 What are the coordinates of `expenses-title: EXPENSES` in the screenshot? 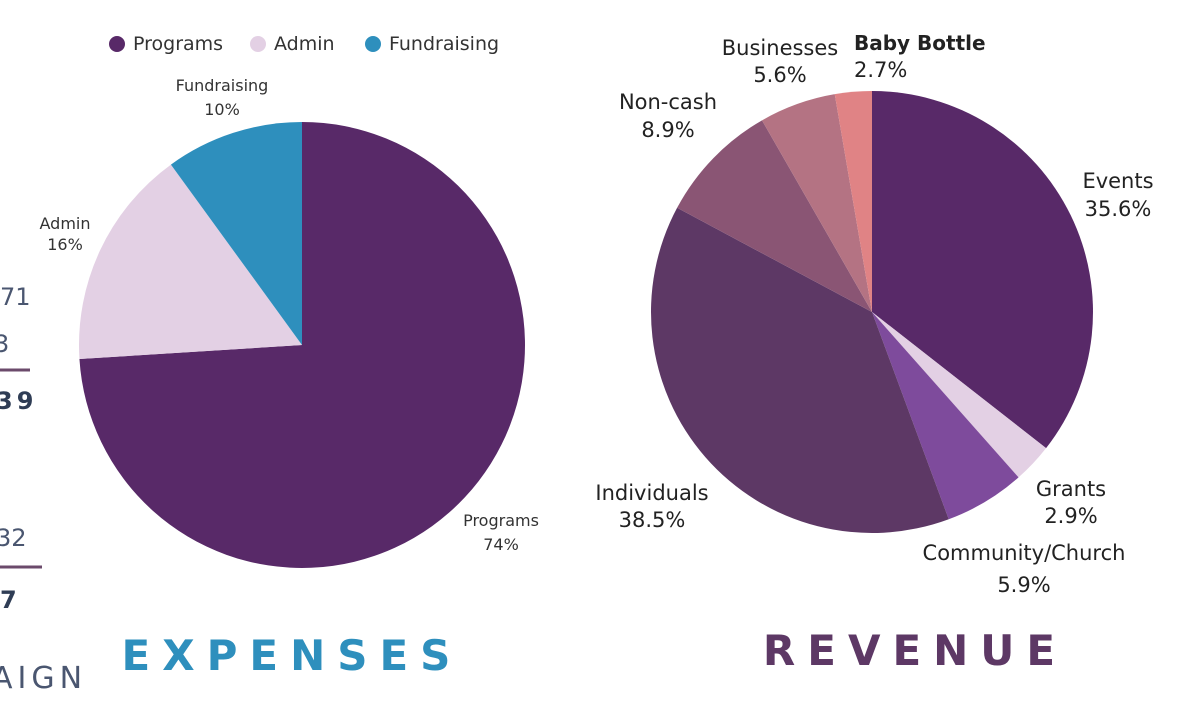 It's located at (292, 655).